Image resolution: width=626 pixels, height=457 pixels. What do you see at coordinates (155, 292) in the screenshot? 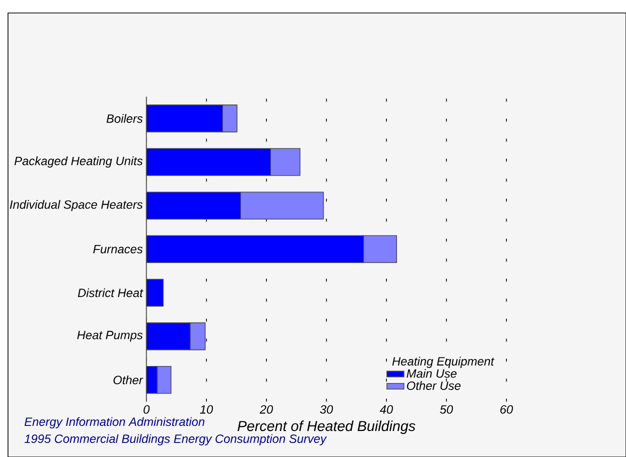
I see `bar` at bounding box center [155, 292].